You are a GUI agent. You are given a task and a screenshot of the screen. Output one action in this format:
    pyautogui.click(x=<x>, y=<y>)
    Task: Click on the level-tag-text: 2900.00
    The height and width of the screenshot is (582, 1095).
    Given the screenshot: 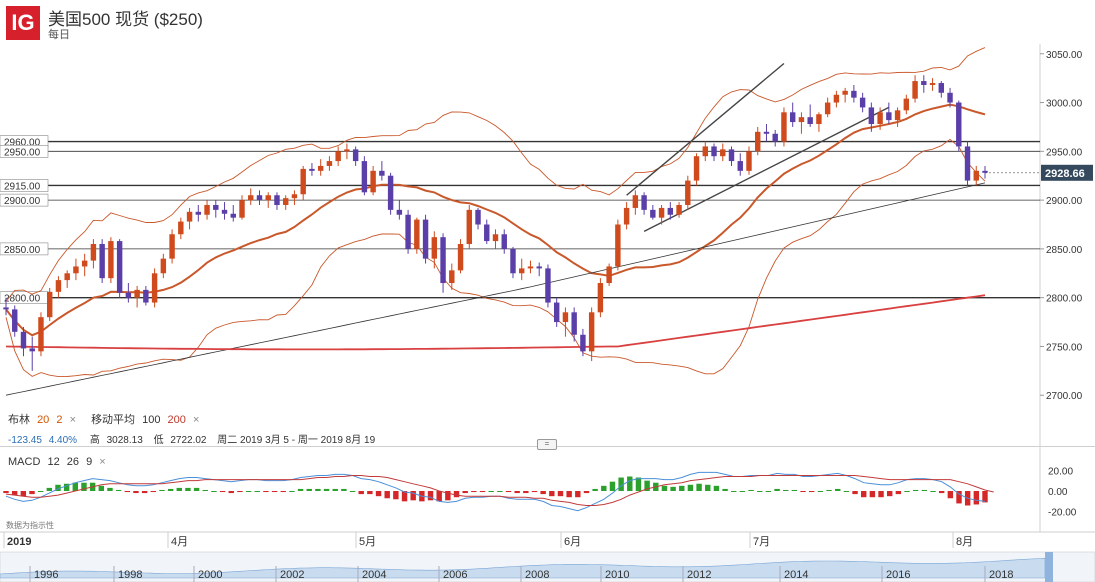 What is the action you would take?
    pyautogui.click(x=22, y=201)
    